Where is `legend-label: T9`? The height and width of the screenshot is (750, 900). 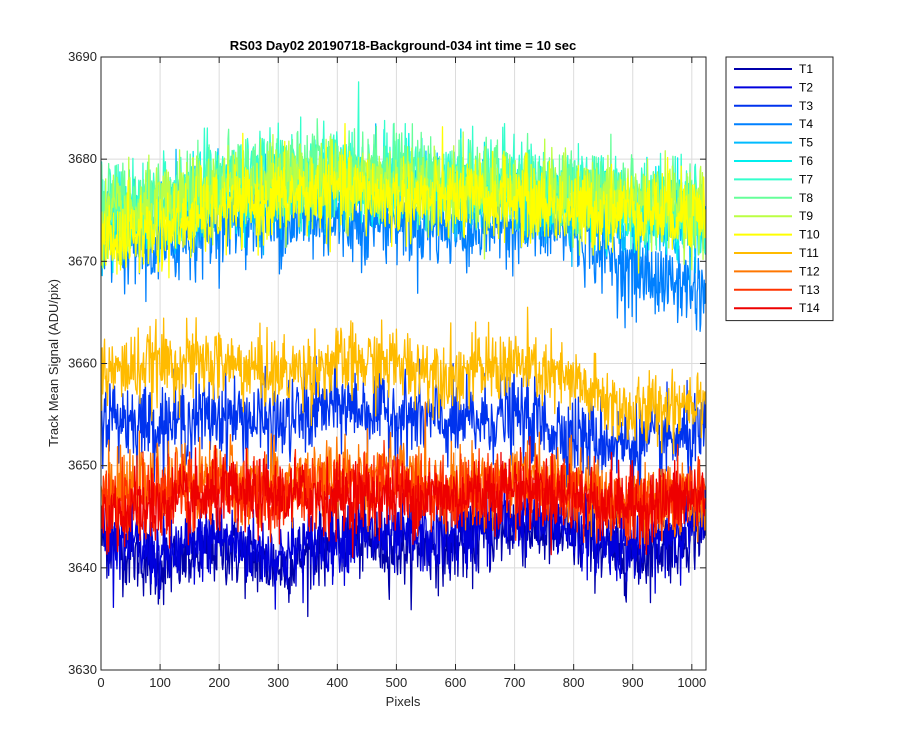 legend-label: T9 is located at coordinates (806, 216).